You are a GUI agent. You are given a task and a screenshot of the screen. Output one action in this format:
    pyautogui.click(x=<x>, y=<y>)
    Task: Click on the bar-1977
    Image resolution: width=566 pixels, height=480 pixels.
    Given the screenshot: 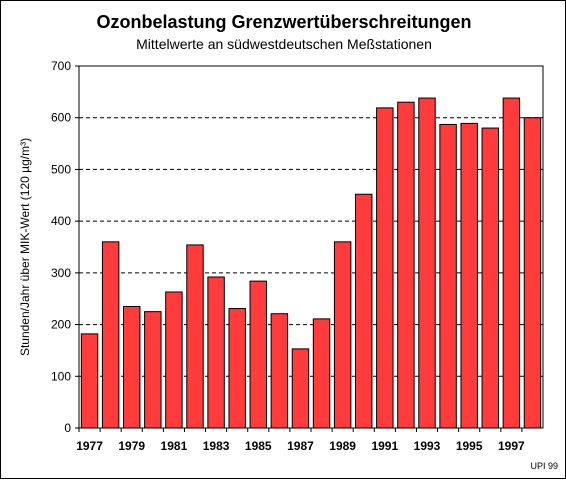 What is the action you would take?
    pyautogui.click(x=89, y=381)
    